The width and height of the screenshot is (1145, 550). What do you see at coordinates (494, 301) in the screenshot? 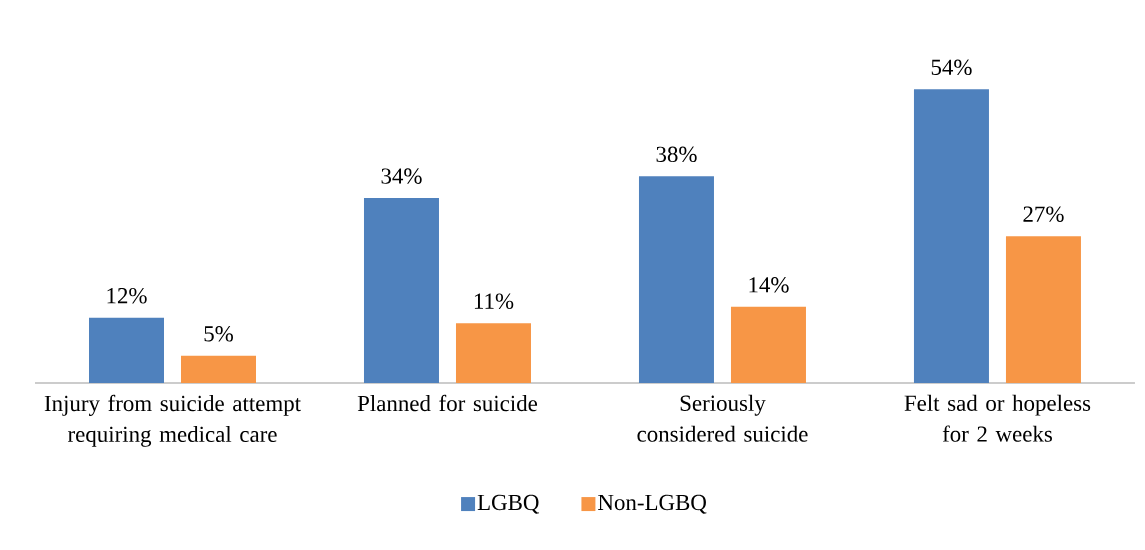
I see `data-label: 11%` at bounding box center [494, 301].